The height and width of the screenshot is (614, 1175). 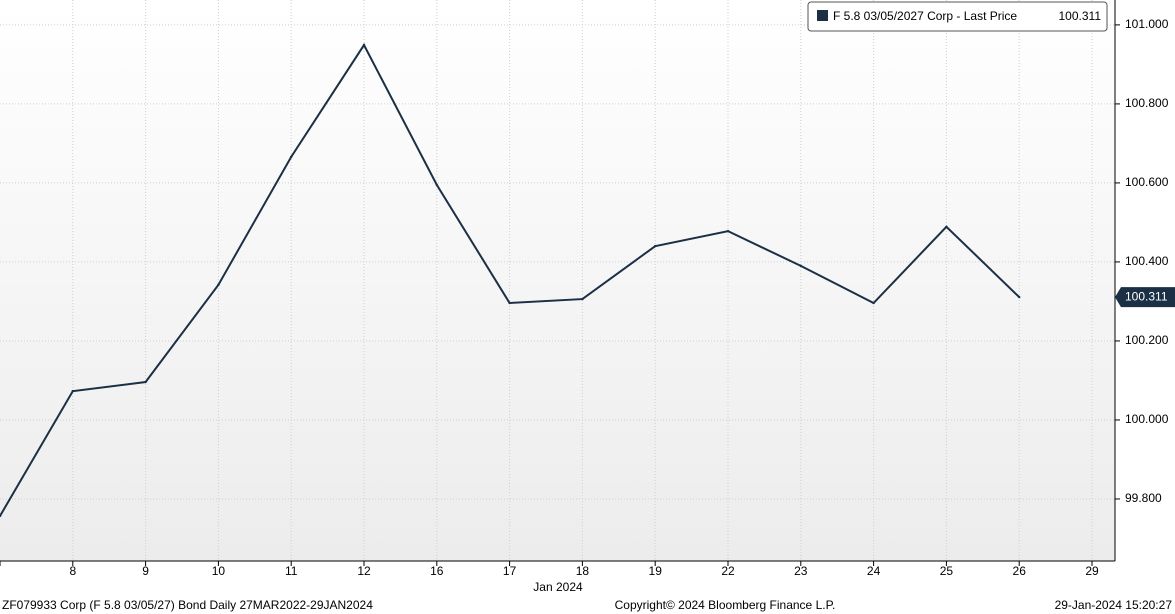 I want to click on x-tick-label: 8, so click(x=72, y=571).